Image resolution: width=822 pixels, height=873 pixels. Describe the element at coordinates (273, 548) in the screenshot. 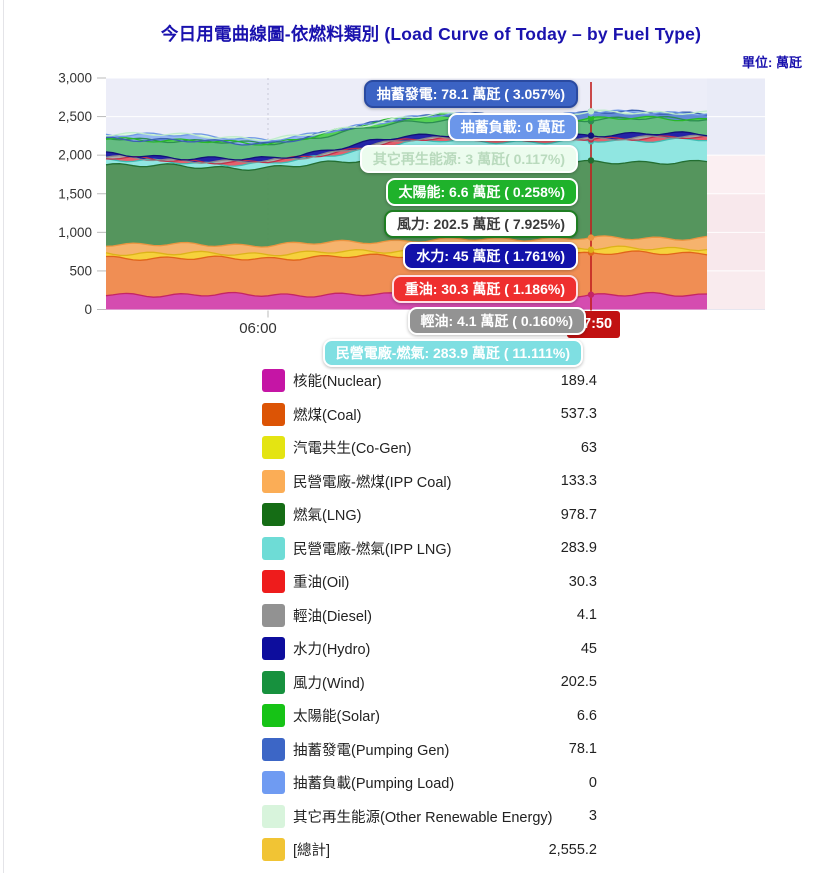

I see `legend-swatch-ipp_lng` at that location.